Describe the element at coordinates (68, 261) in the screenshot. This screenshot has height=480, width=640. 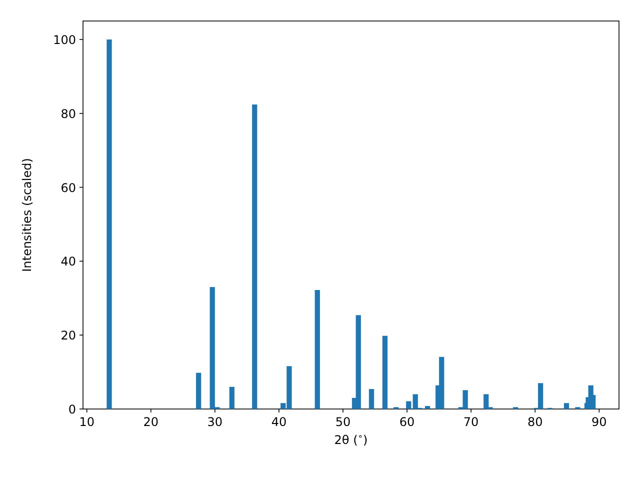
I see `y-tick-label: 40` at that location.